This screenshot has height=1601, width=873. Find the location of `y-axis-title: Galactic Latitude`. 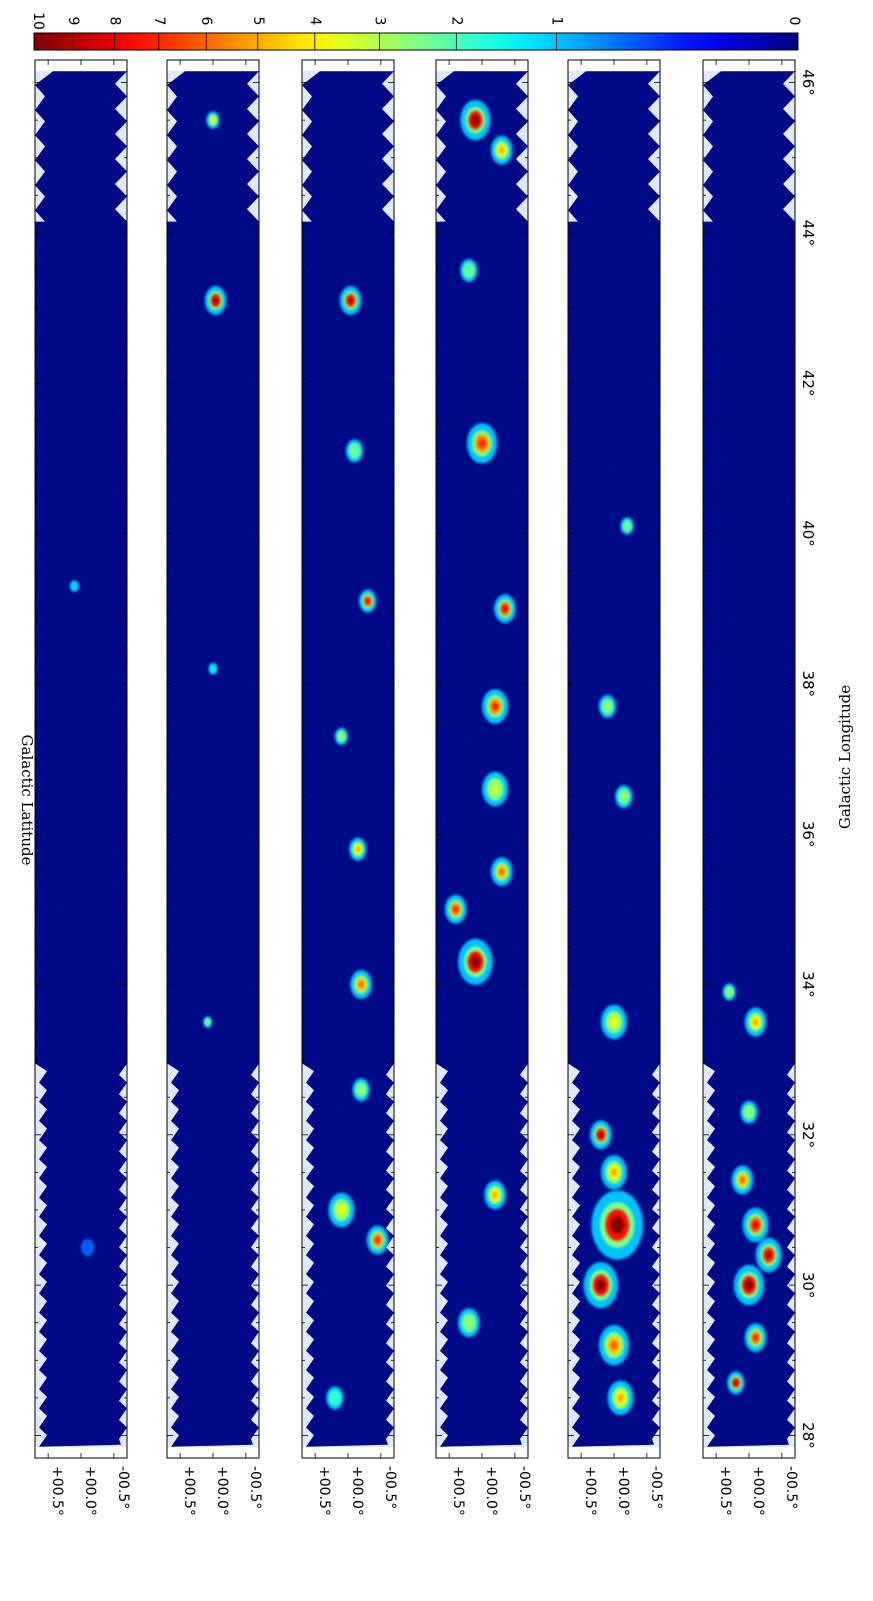

y-axis-title: Galactic Latitude is located at coordinates (27, 800).